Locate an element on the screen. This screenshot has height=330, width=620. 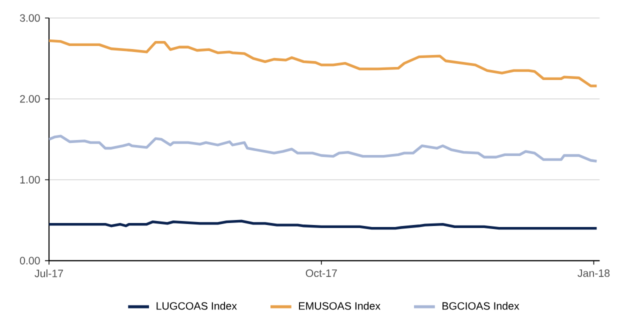
y-tick-label: 1.00 is located at coordinates (30, 180).